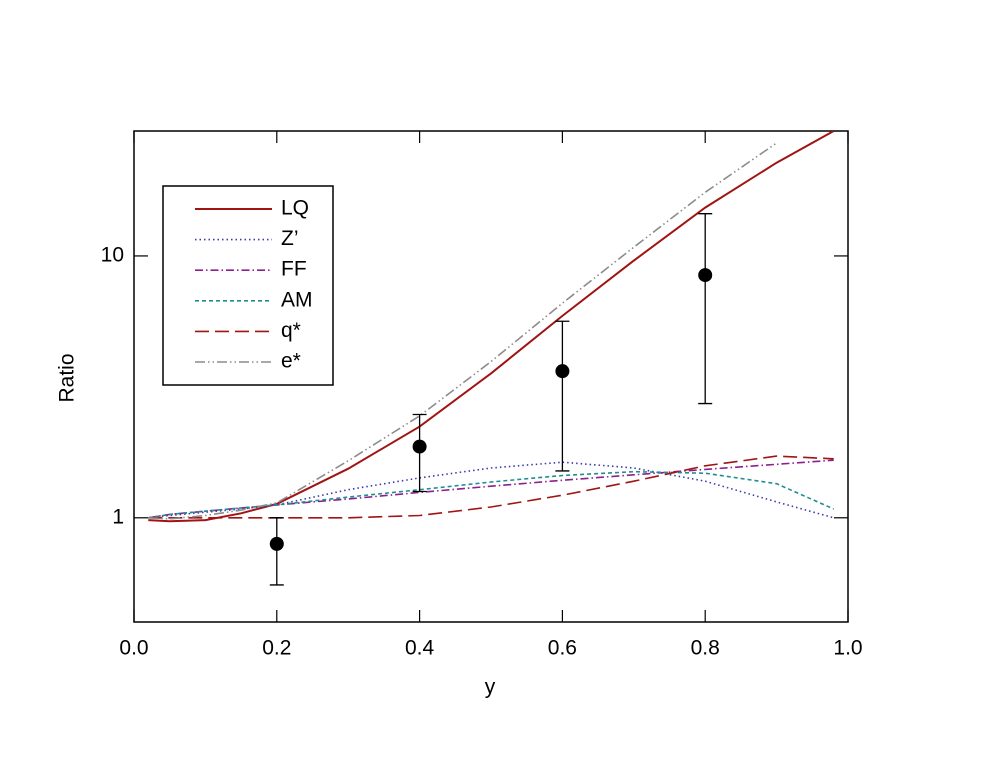  I want to click on y-tick-label: 1, so click(118, 516).